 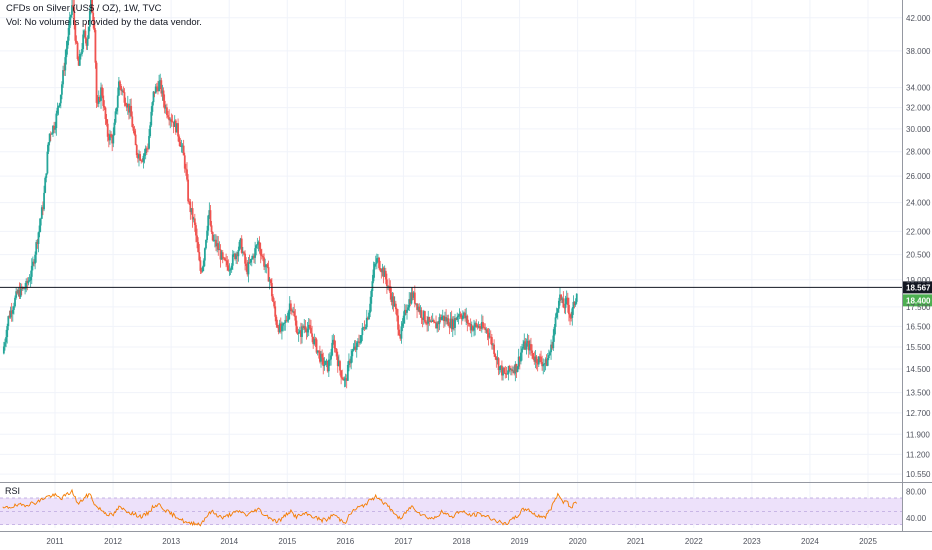 I want to click on horizontal-price-line: 18.567 18.400, so click(x=466, y=294).